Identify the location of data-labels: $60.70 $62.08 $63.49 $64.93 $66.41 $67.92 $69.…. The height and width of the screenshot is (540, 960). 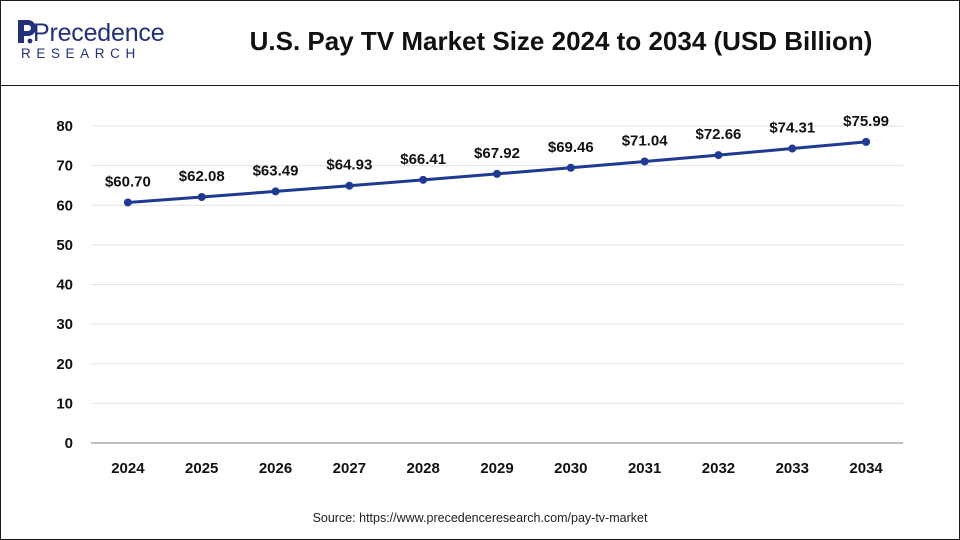
(497, 152).